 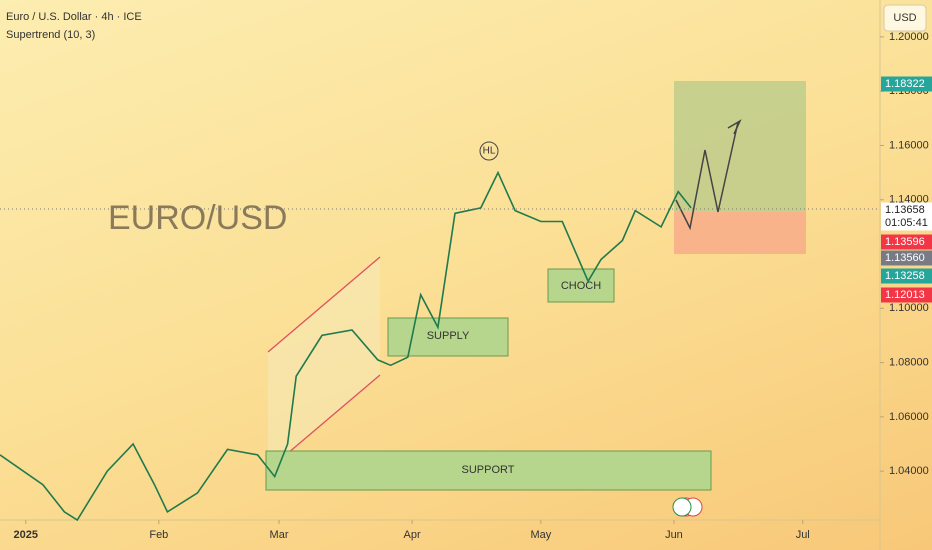 What do you see at coordinates (740, 146) in the screenshot?
I see `target-zone` at bounding box center [740, 146].